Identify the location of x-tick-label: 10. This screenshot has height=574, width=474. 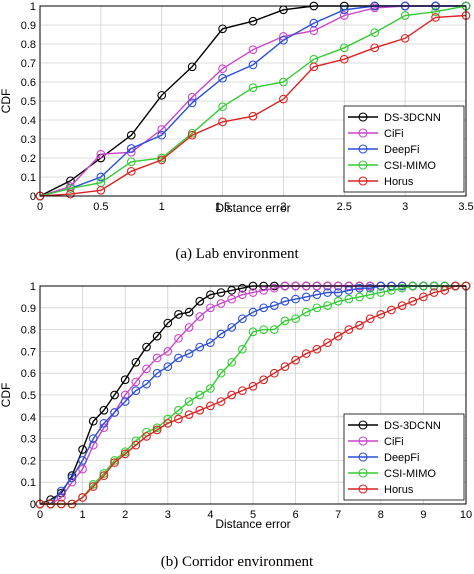
(466, 515).